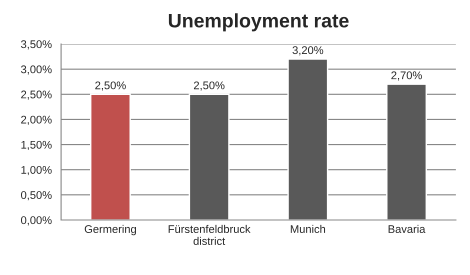  What do you see at coordinates (308, 51) in the screenshot?
I see `data-label: 3,20%` at bounding box center [308, 51].